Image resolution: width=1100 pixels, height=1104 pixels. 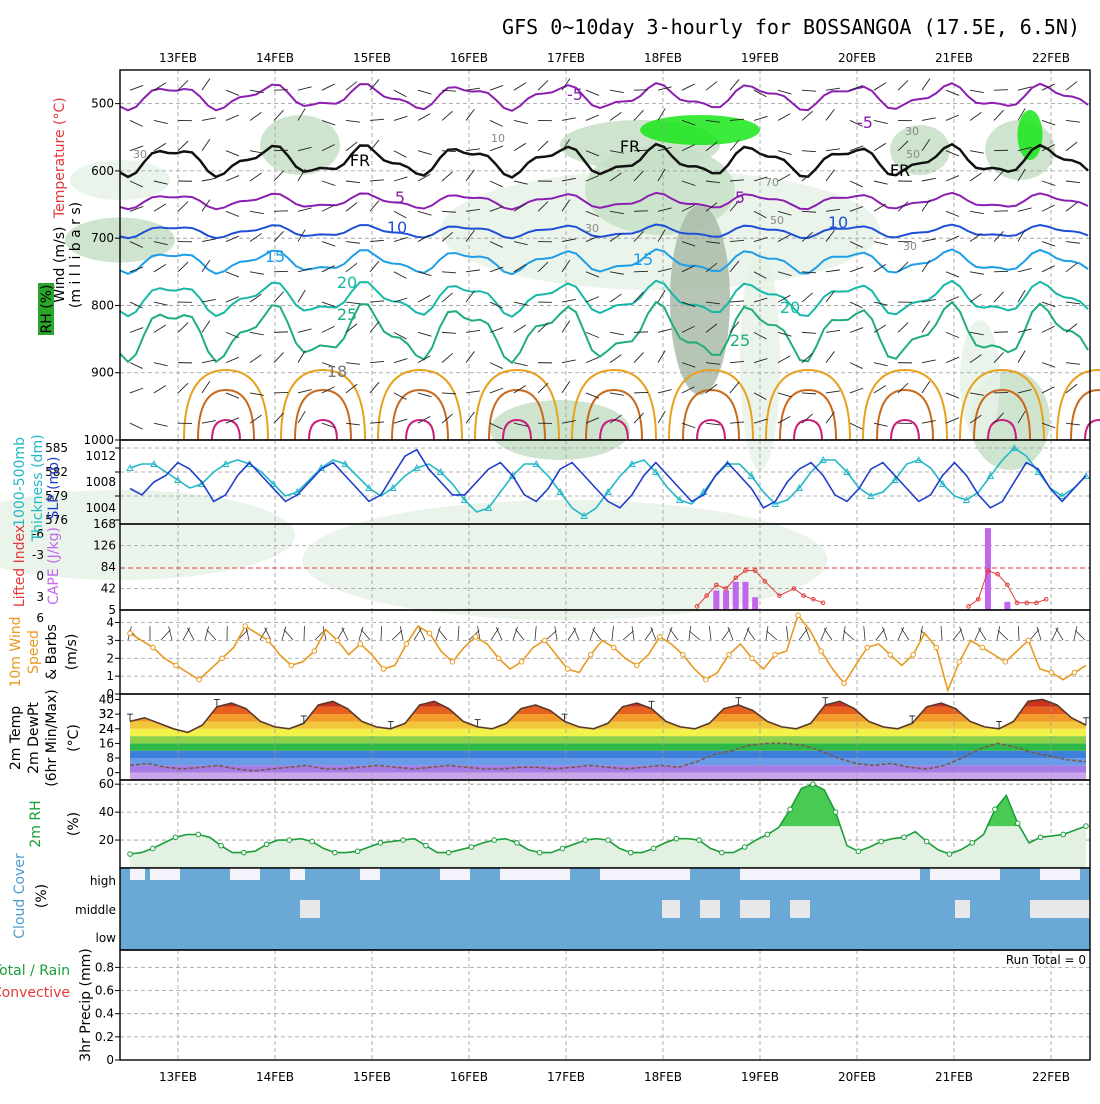 I want to click on slp-tick-label: 1004, so click(x=100, y=508).